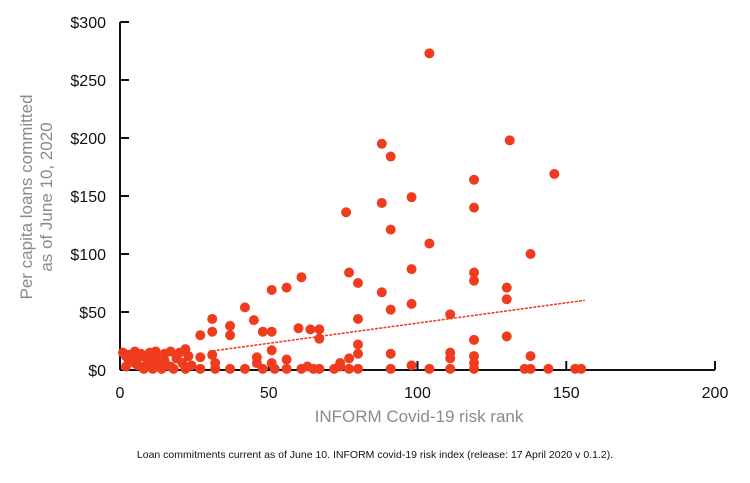  I want to click on y-tick-label: $150, so click(88, 197).